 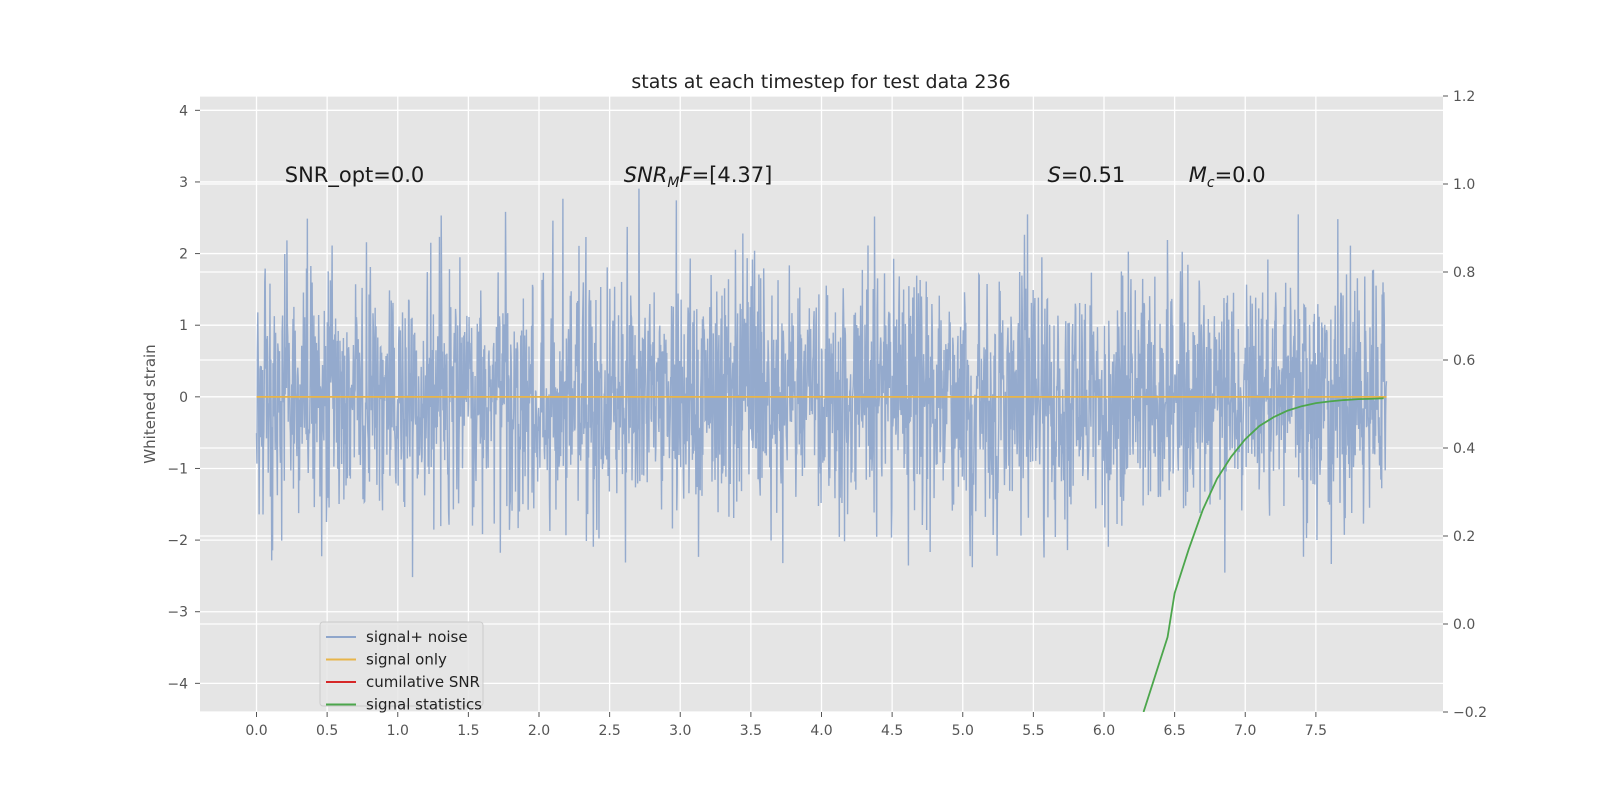 What do you see at coordinates (256, 731) in the screenshot?
I see `x-tick-label: 0.0` at bounding box center [256, 731].